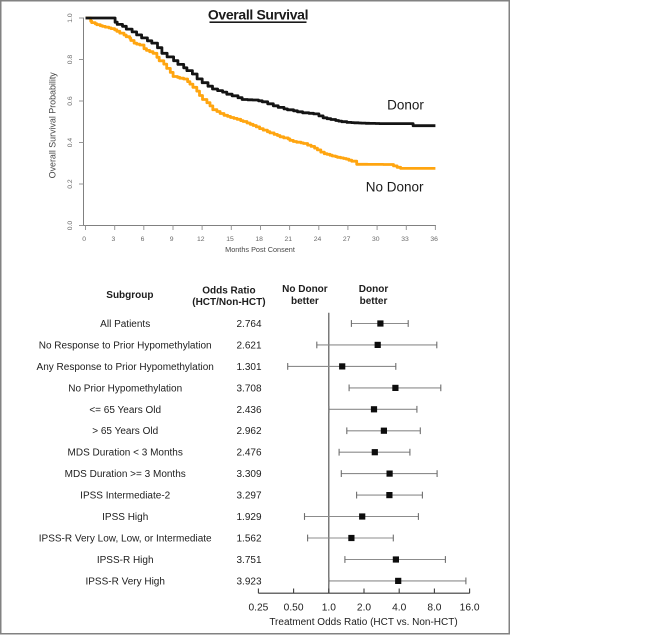 The height and width of the screenshot is (636, 653). I want to click on svg-text: 2.962, so click(248, 431).